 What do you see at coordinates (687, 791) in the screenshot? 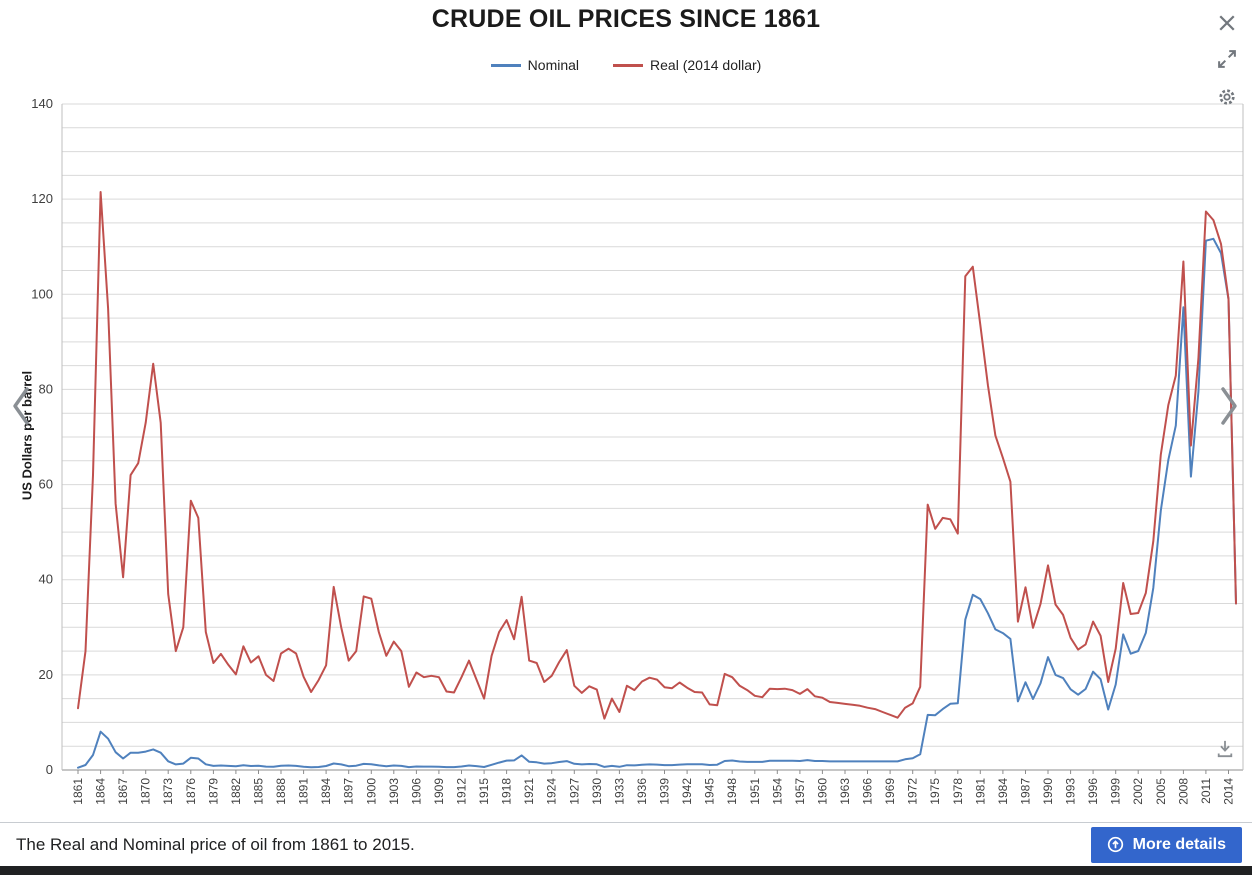
I see `svg-text: 1942` at bounding box center [687, 791].